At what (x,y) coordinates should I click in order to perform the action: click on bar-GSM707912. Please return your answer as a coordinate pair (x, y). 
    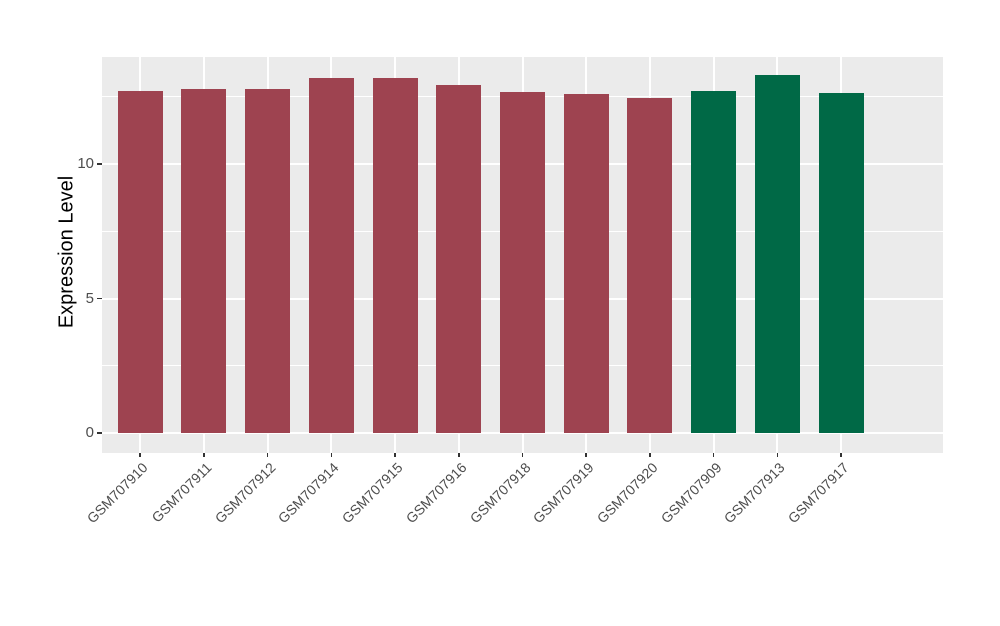
    Looking at the image, I should click on (268, 260).